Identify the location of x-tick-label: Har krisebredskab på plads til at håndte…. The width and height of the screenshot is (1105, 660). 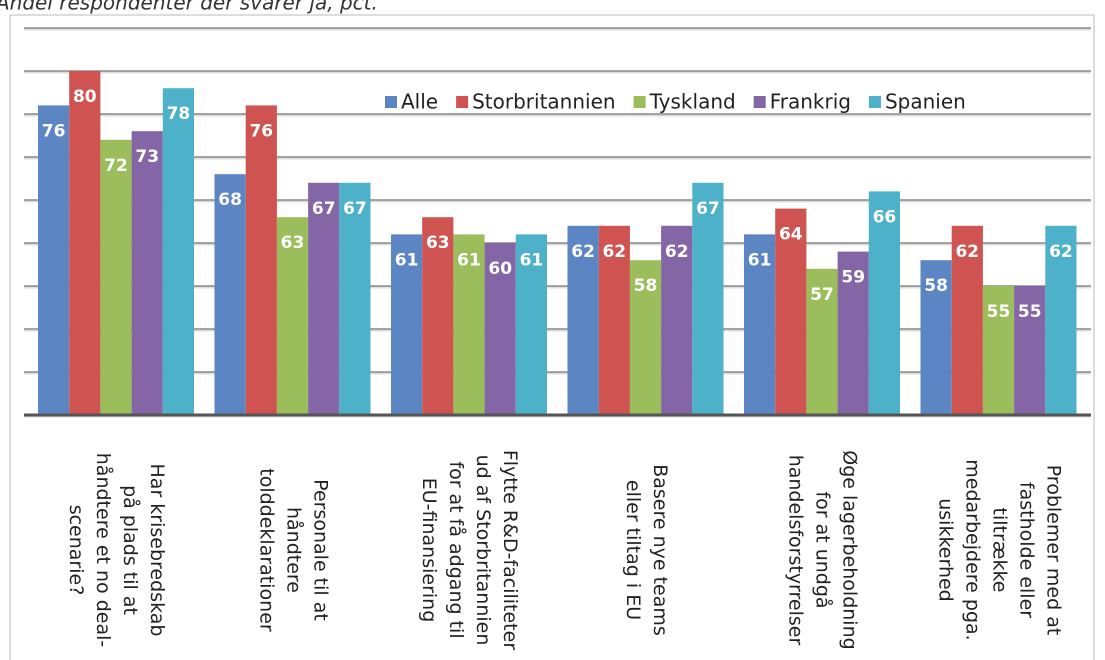
(116, 550).